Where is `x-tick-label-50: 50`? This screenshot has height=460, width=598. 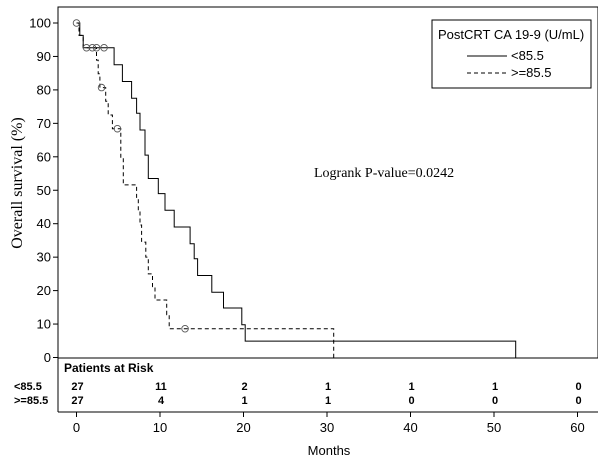
x-tick-label-50: 50 is located at coordinates (494, 427).